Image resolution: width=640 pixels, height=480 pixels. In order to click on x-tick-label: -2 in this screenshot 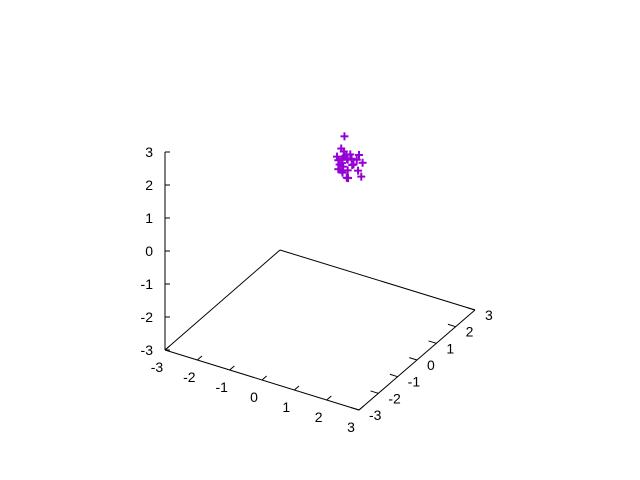, I will do `click(189, 377)`.